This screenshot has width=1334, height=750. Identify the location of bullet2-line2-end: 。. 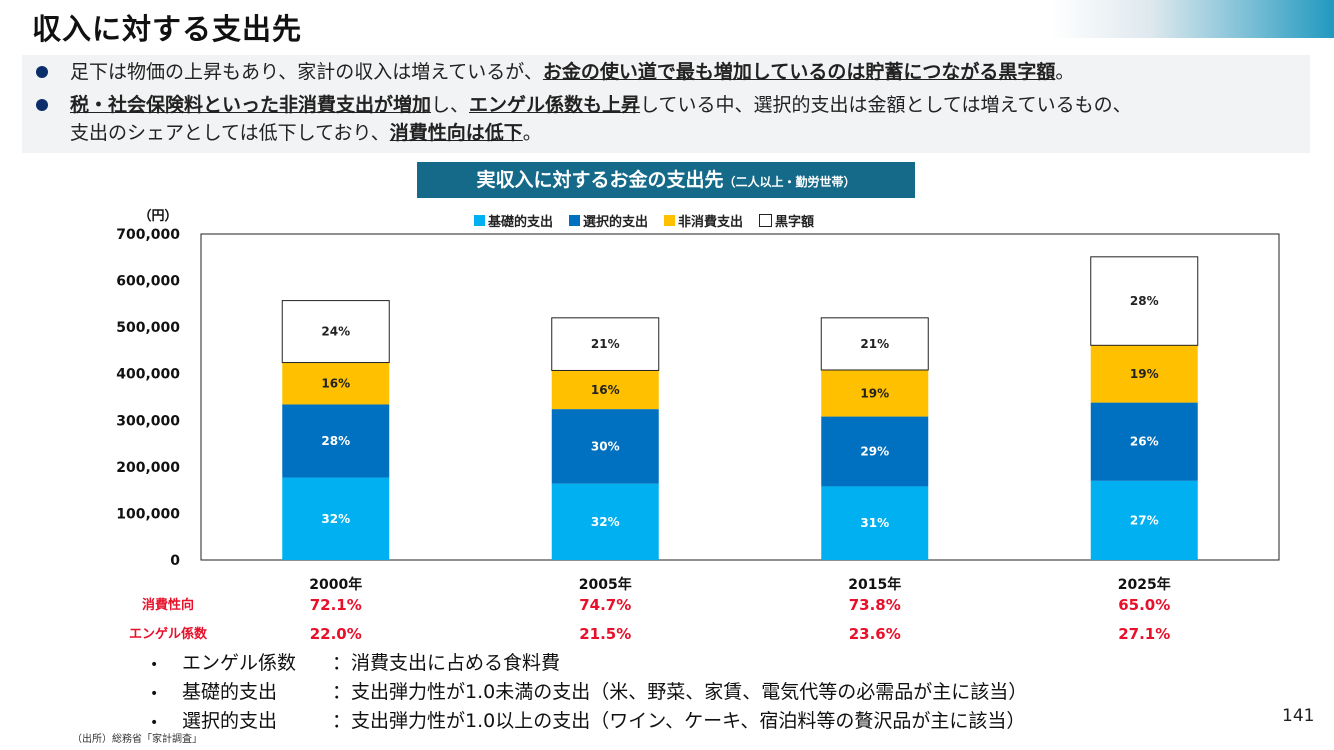
(532, 133).